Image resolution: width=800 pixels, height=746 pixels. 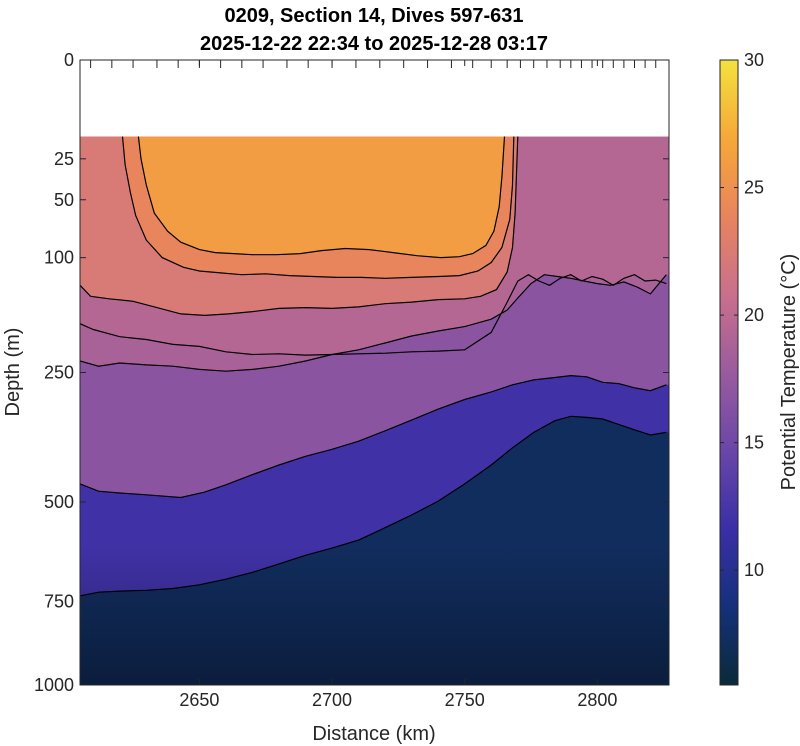 What do you see at coordinates (754, 315) in the screenshot?
I see `colorbar-tick-label: 20` at bounding box center [754, 315].